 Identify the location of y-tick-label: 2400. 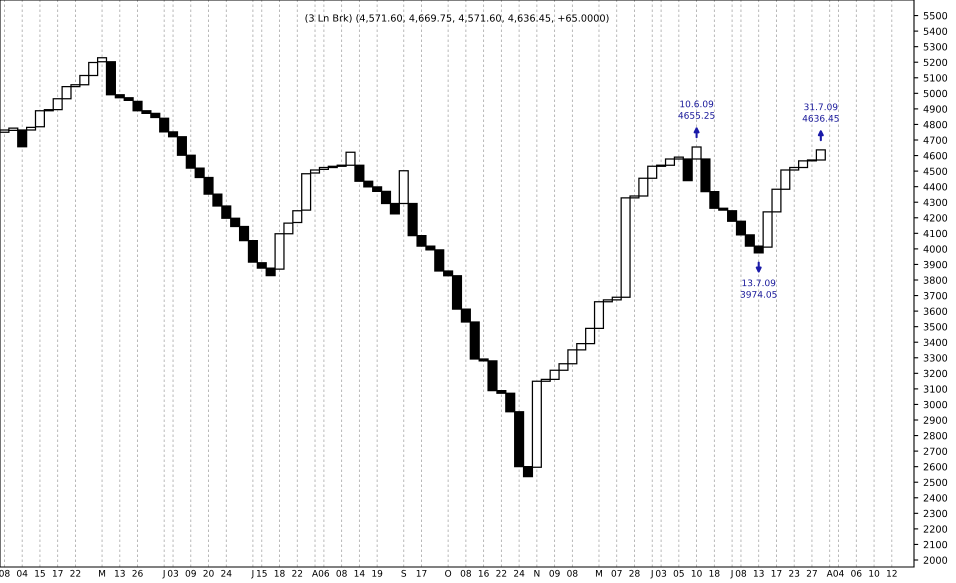
(936, 498).